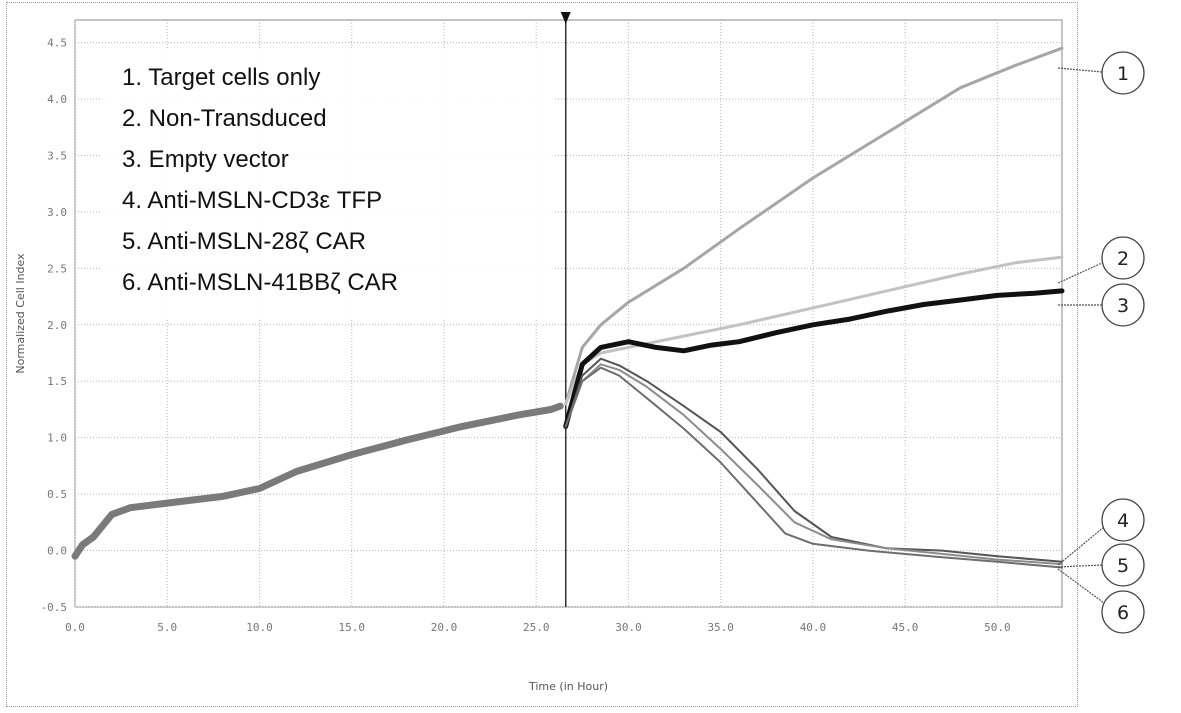 This screenshot has height=713, width=1181. What do you see at coordinates (205, 159) in the screenshot?
I see `legend-entry: 3. Empty vector` at bounding box center [205, 159].